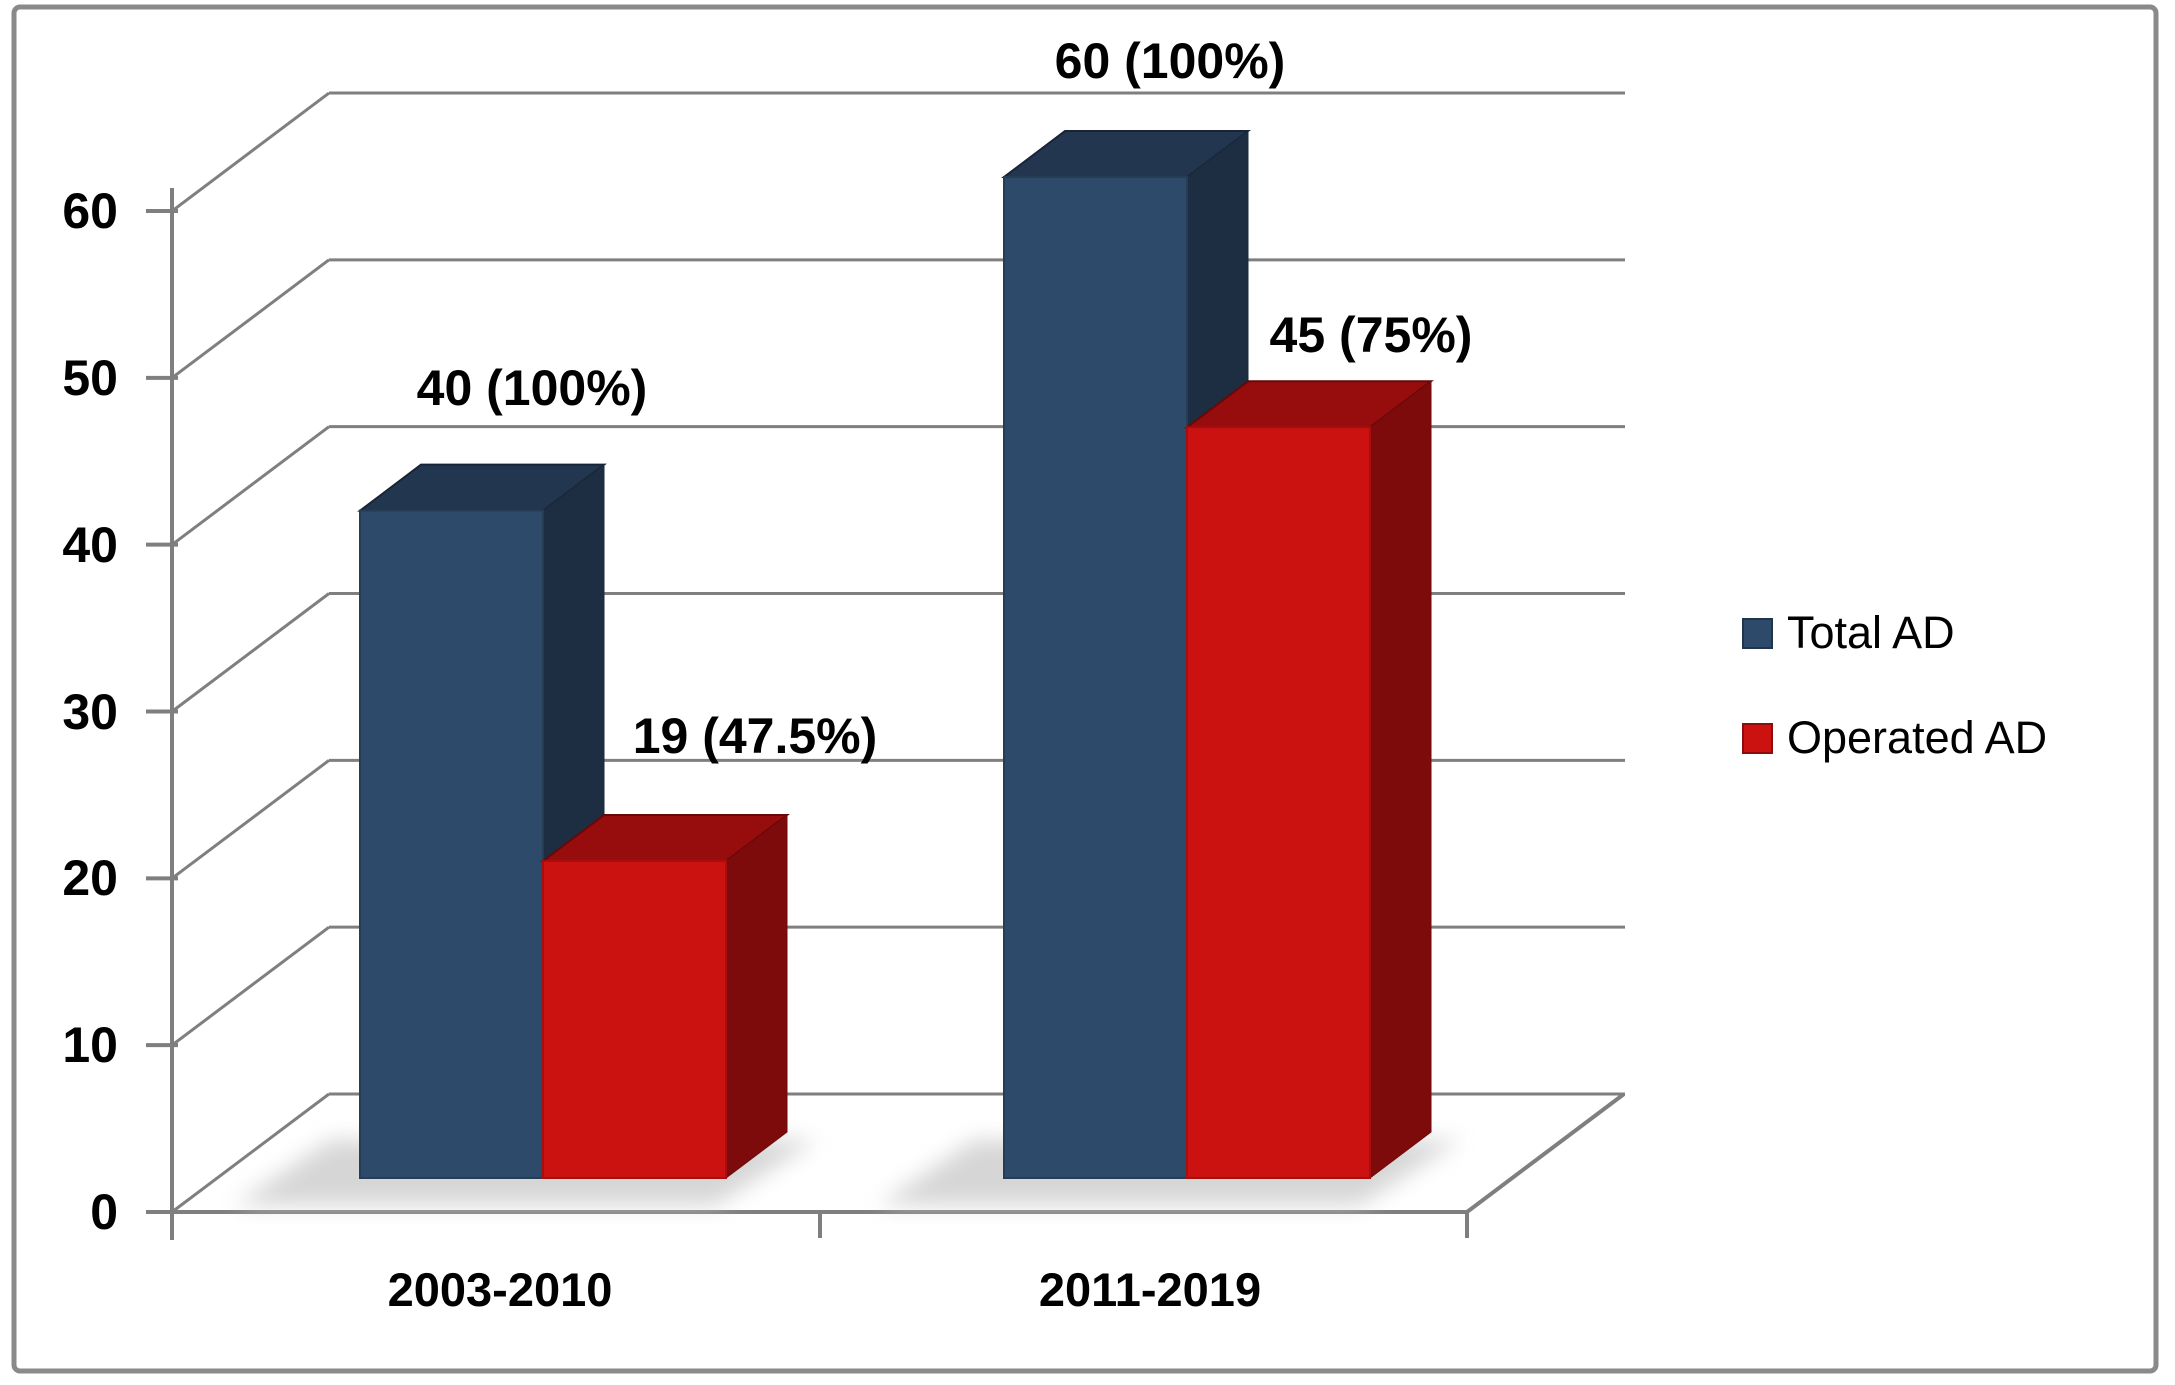 Image resolution: width=2175 pixels, height=1385 pixels. I want to click on bar-total-ad-2003-2010, so click(482, 821).